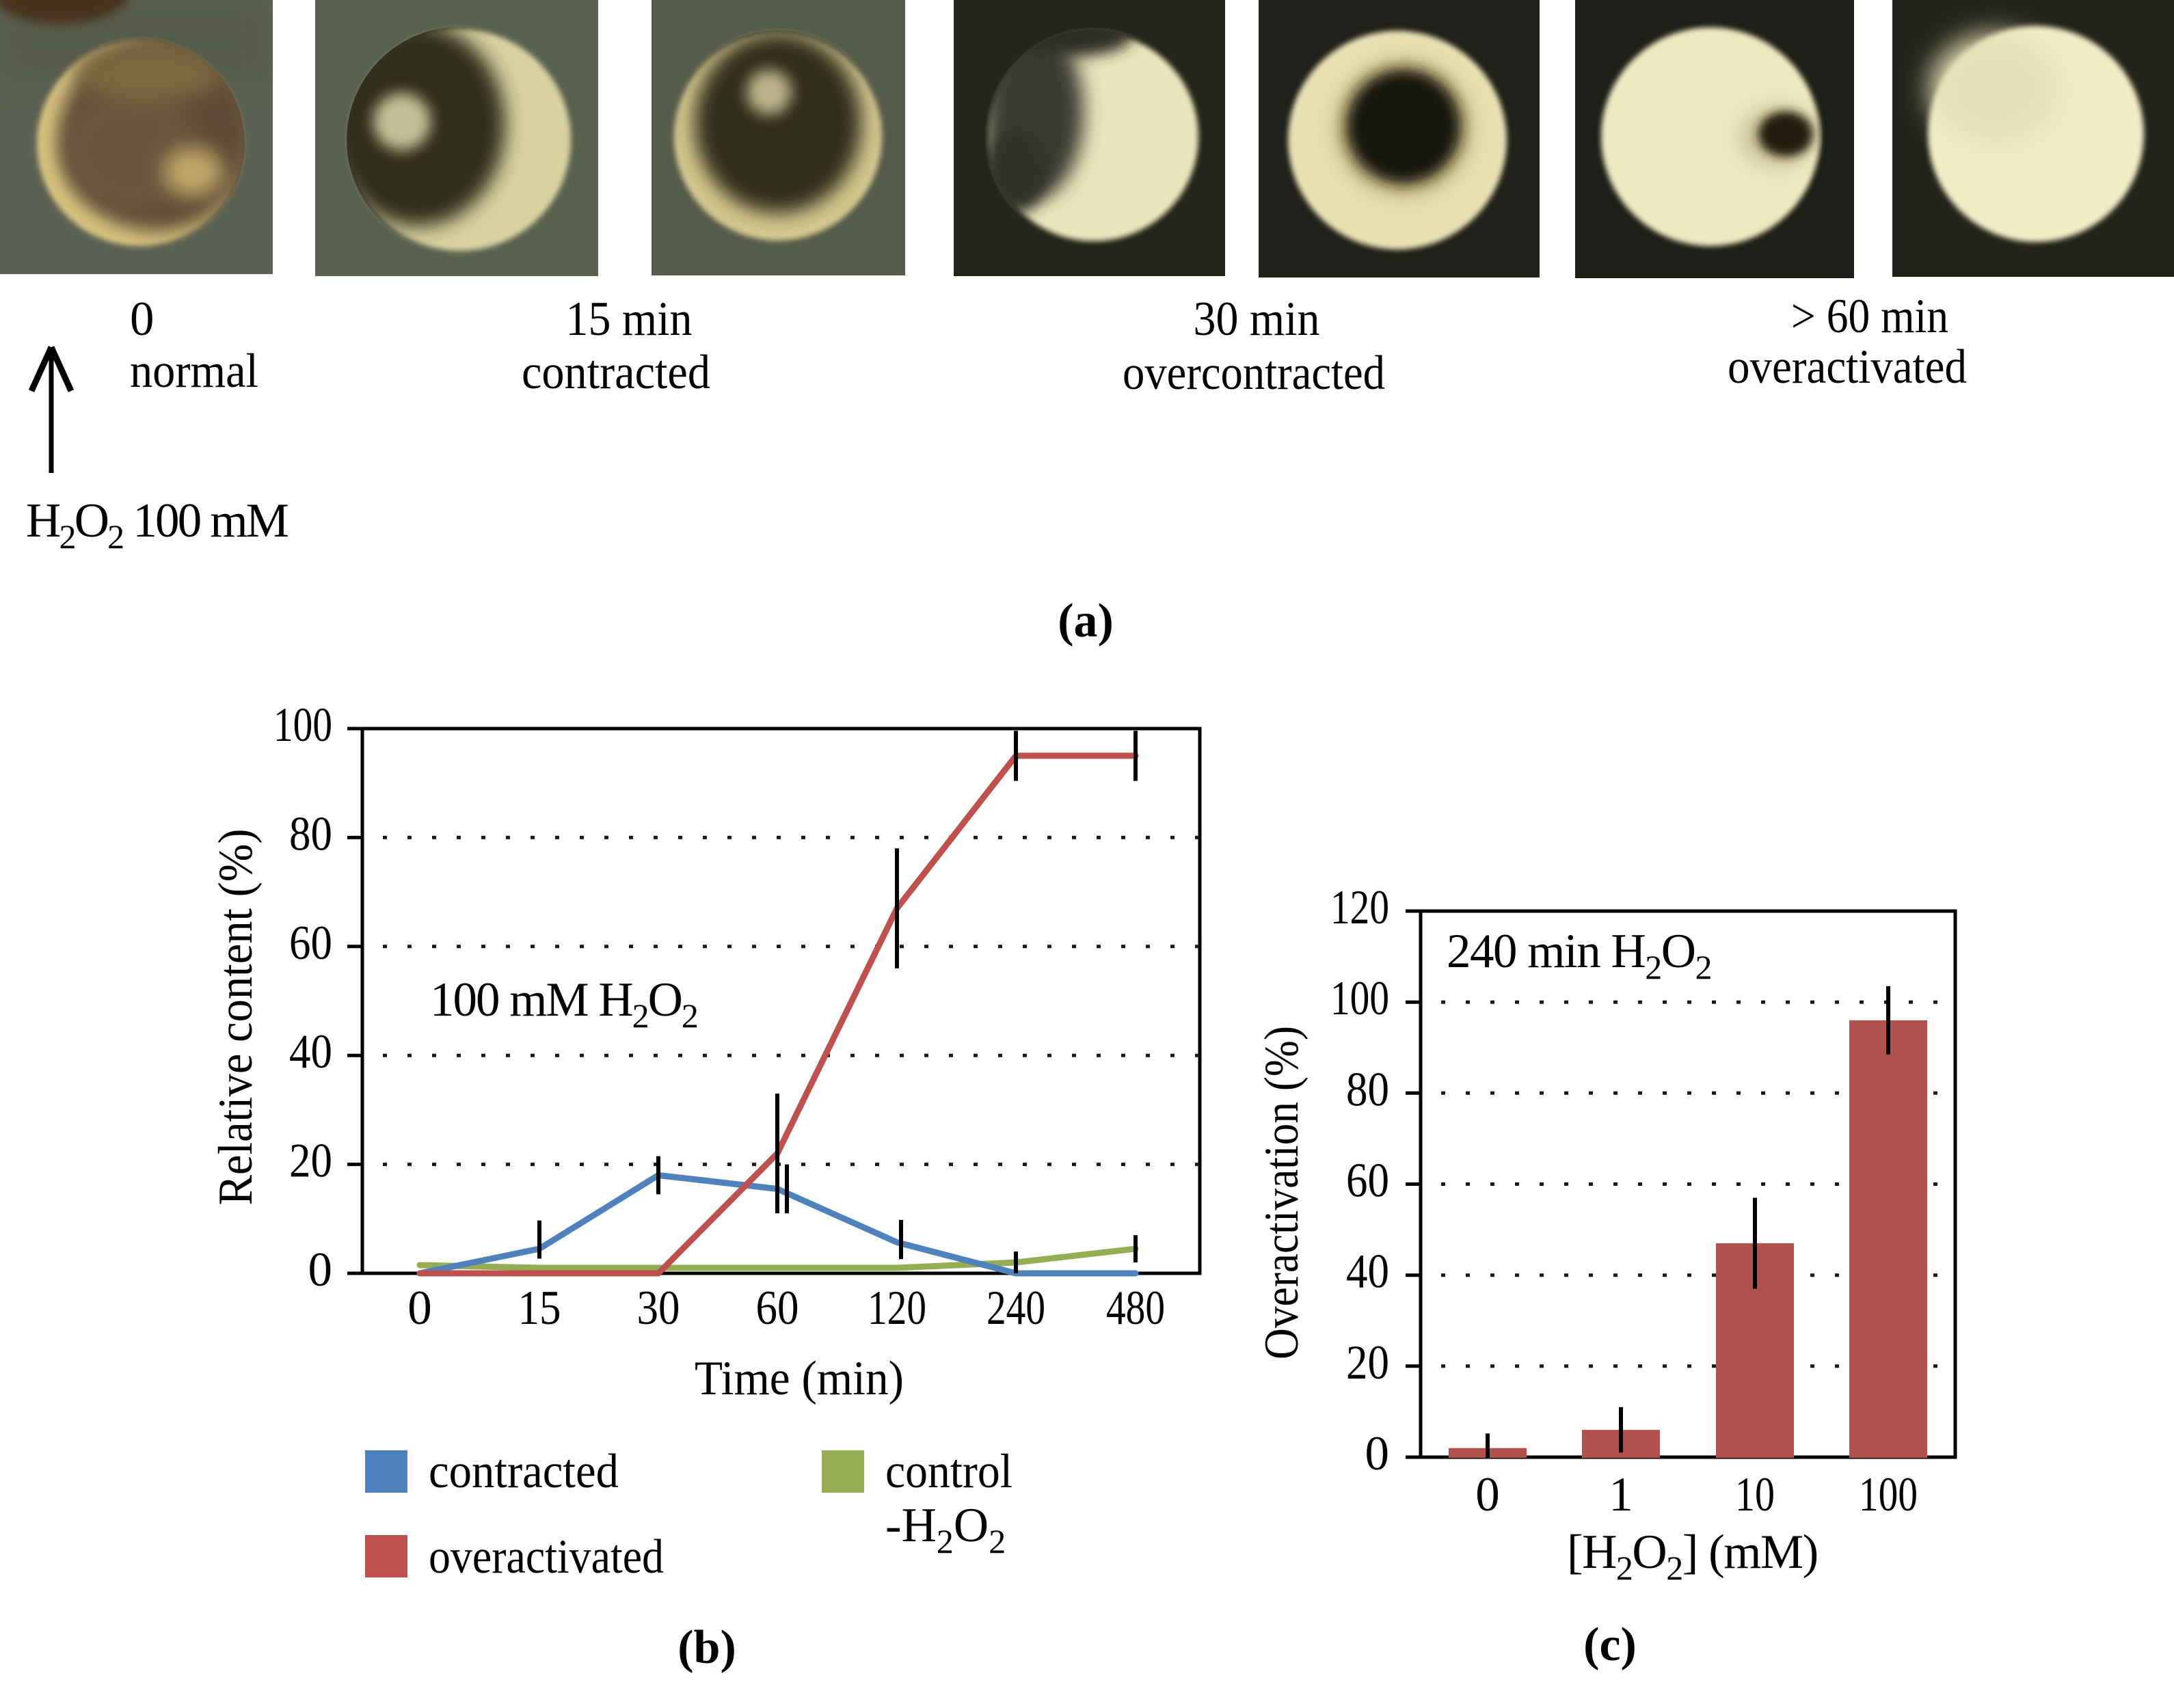 This screenshot has height=1708, width=2174. I want to click on svg-text: 1, so click(1621, 1494).